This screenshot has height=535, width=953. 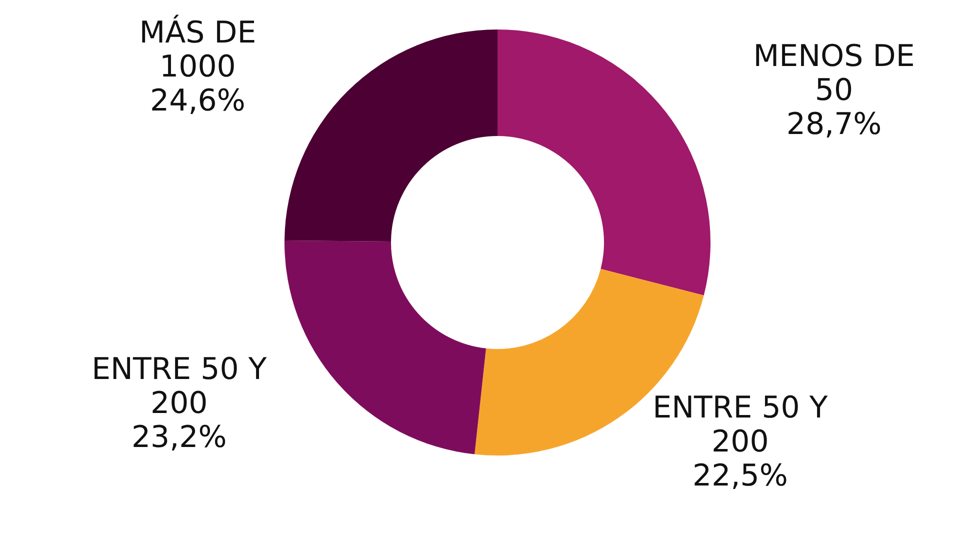 I want to click on slice-label: MÁS DE 1000, so click(x=197, y=49).